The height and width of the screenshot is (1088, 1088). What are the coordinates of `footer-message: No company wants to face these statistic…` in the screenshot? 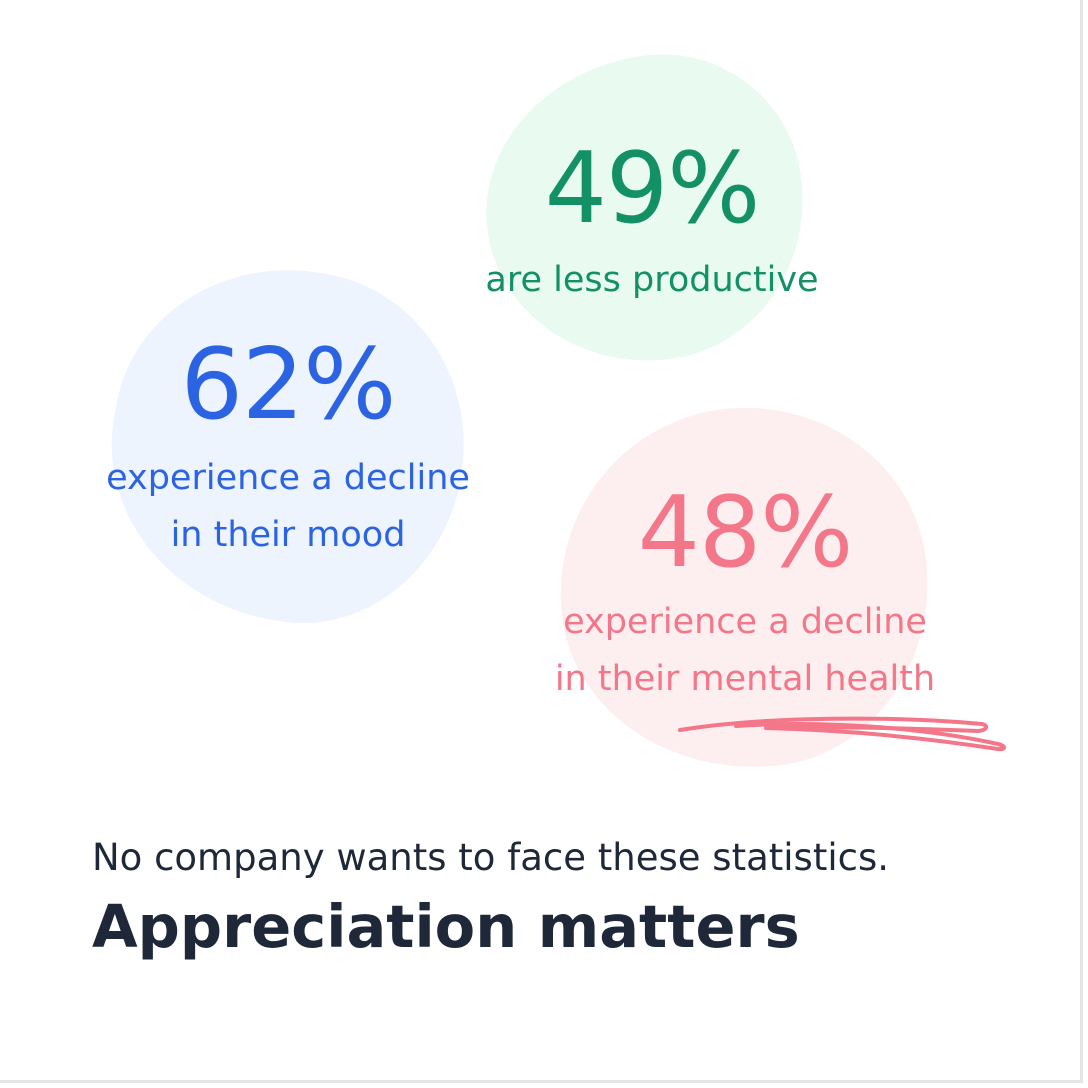 It's located at (572, 900).